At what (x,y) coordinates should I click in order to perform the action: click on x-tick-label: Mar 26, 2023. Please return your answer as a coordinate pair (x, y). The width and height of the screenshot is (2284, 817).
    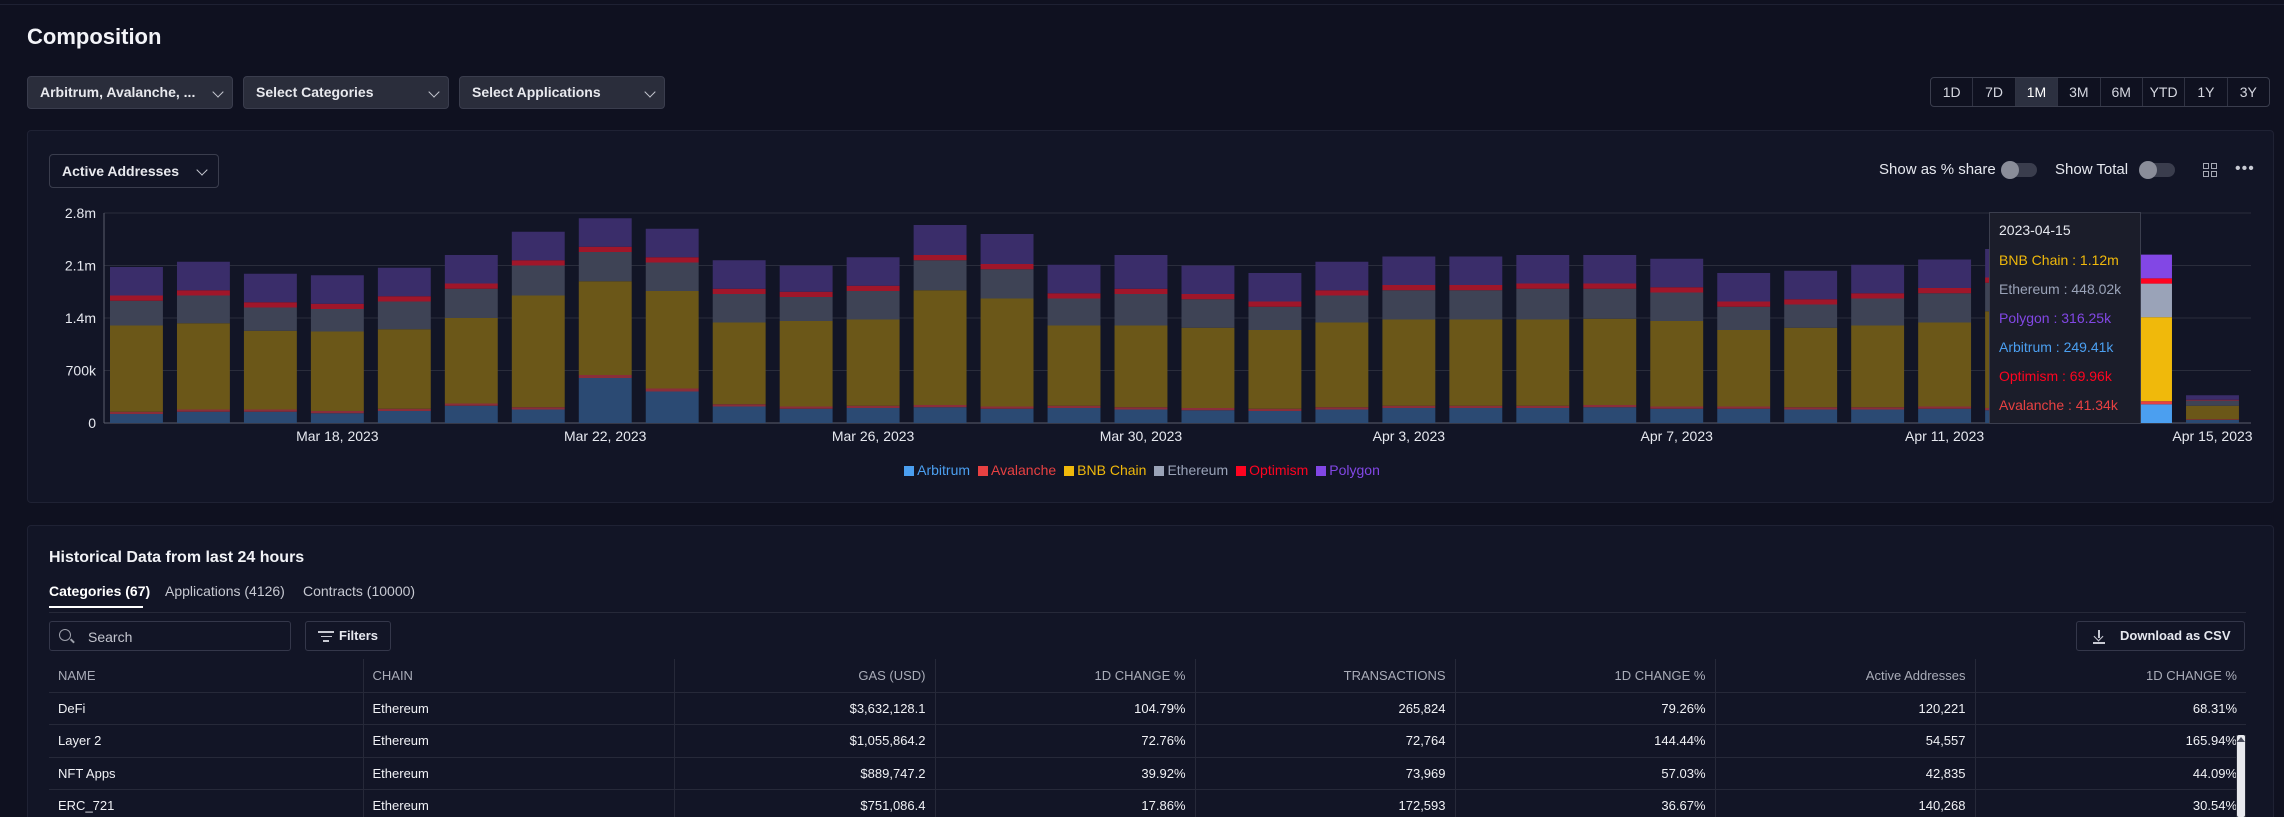
    Looking at the image, I should click on (873, 436).